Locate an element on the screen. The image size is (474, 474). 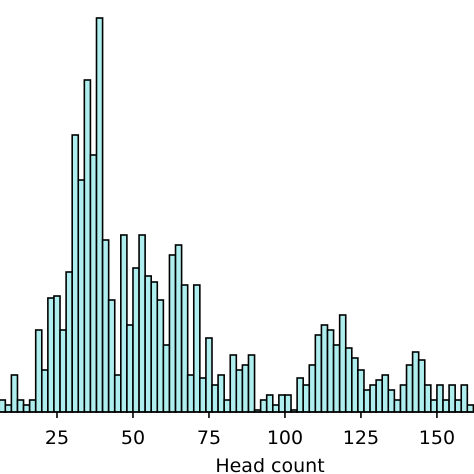
x-tick-label: 75 is located at coordinates (209, 438).